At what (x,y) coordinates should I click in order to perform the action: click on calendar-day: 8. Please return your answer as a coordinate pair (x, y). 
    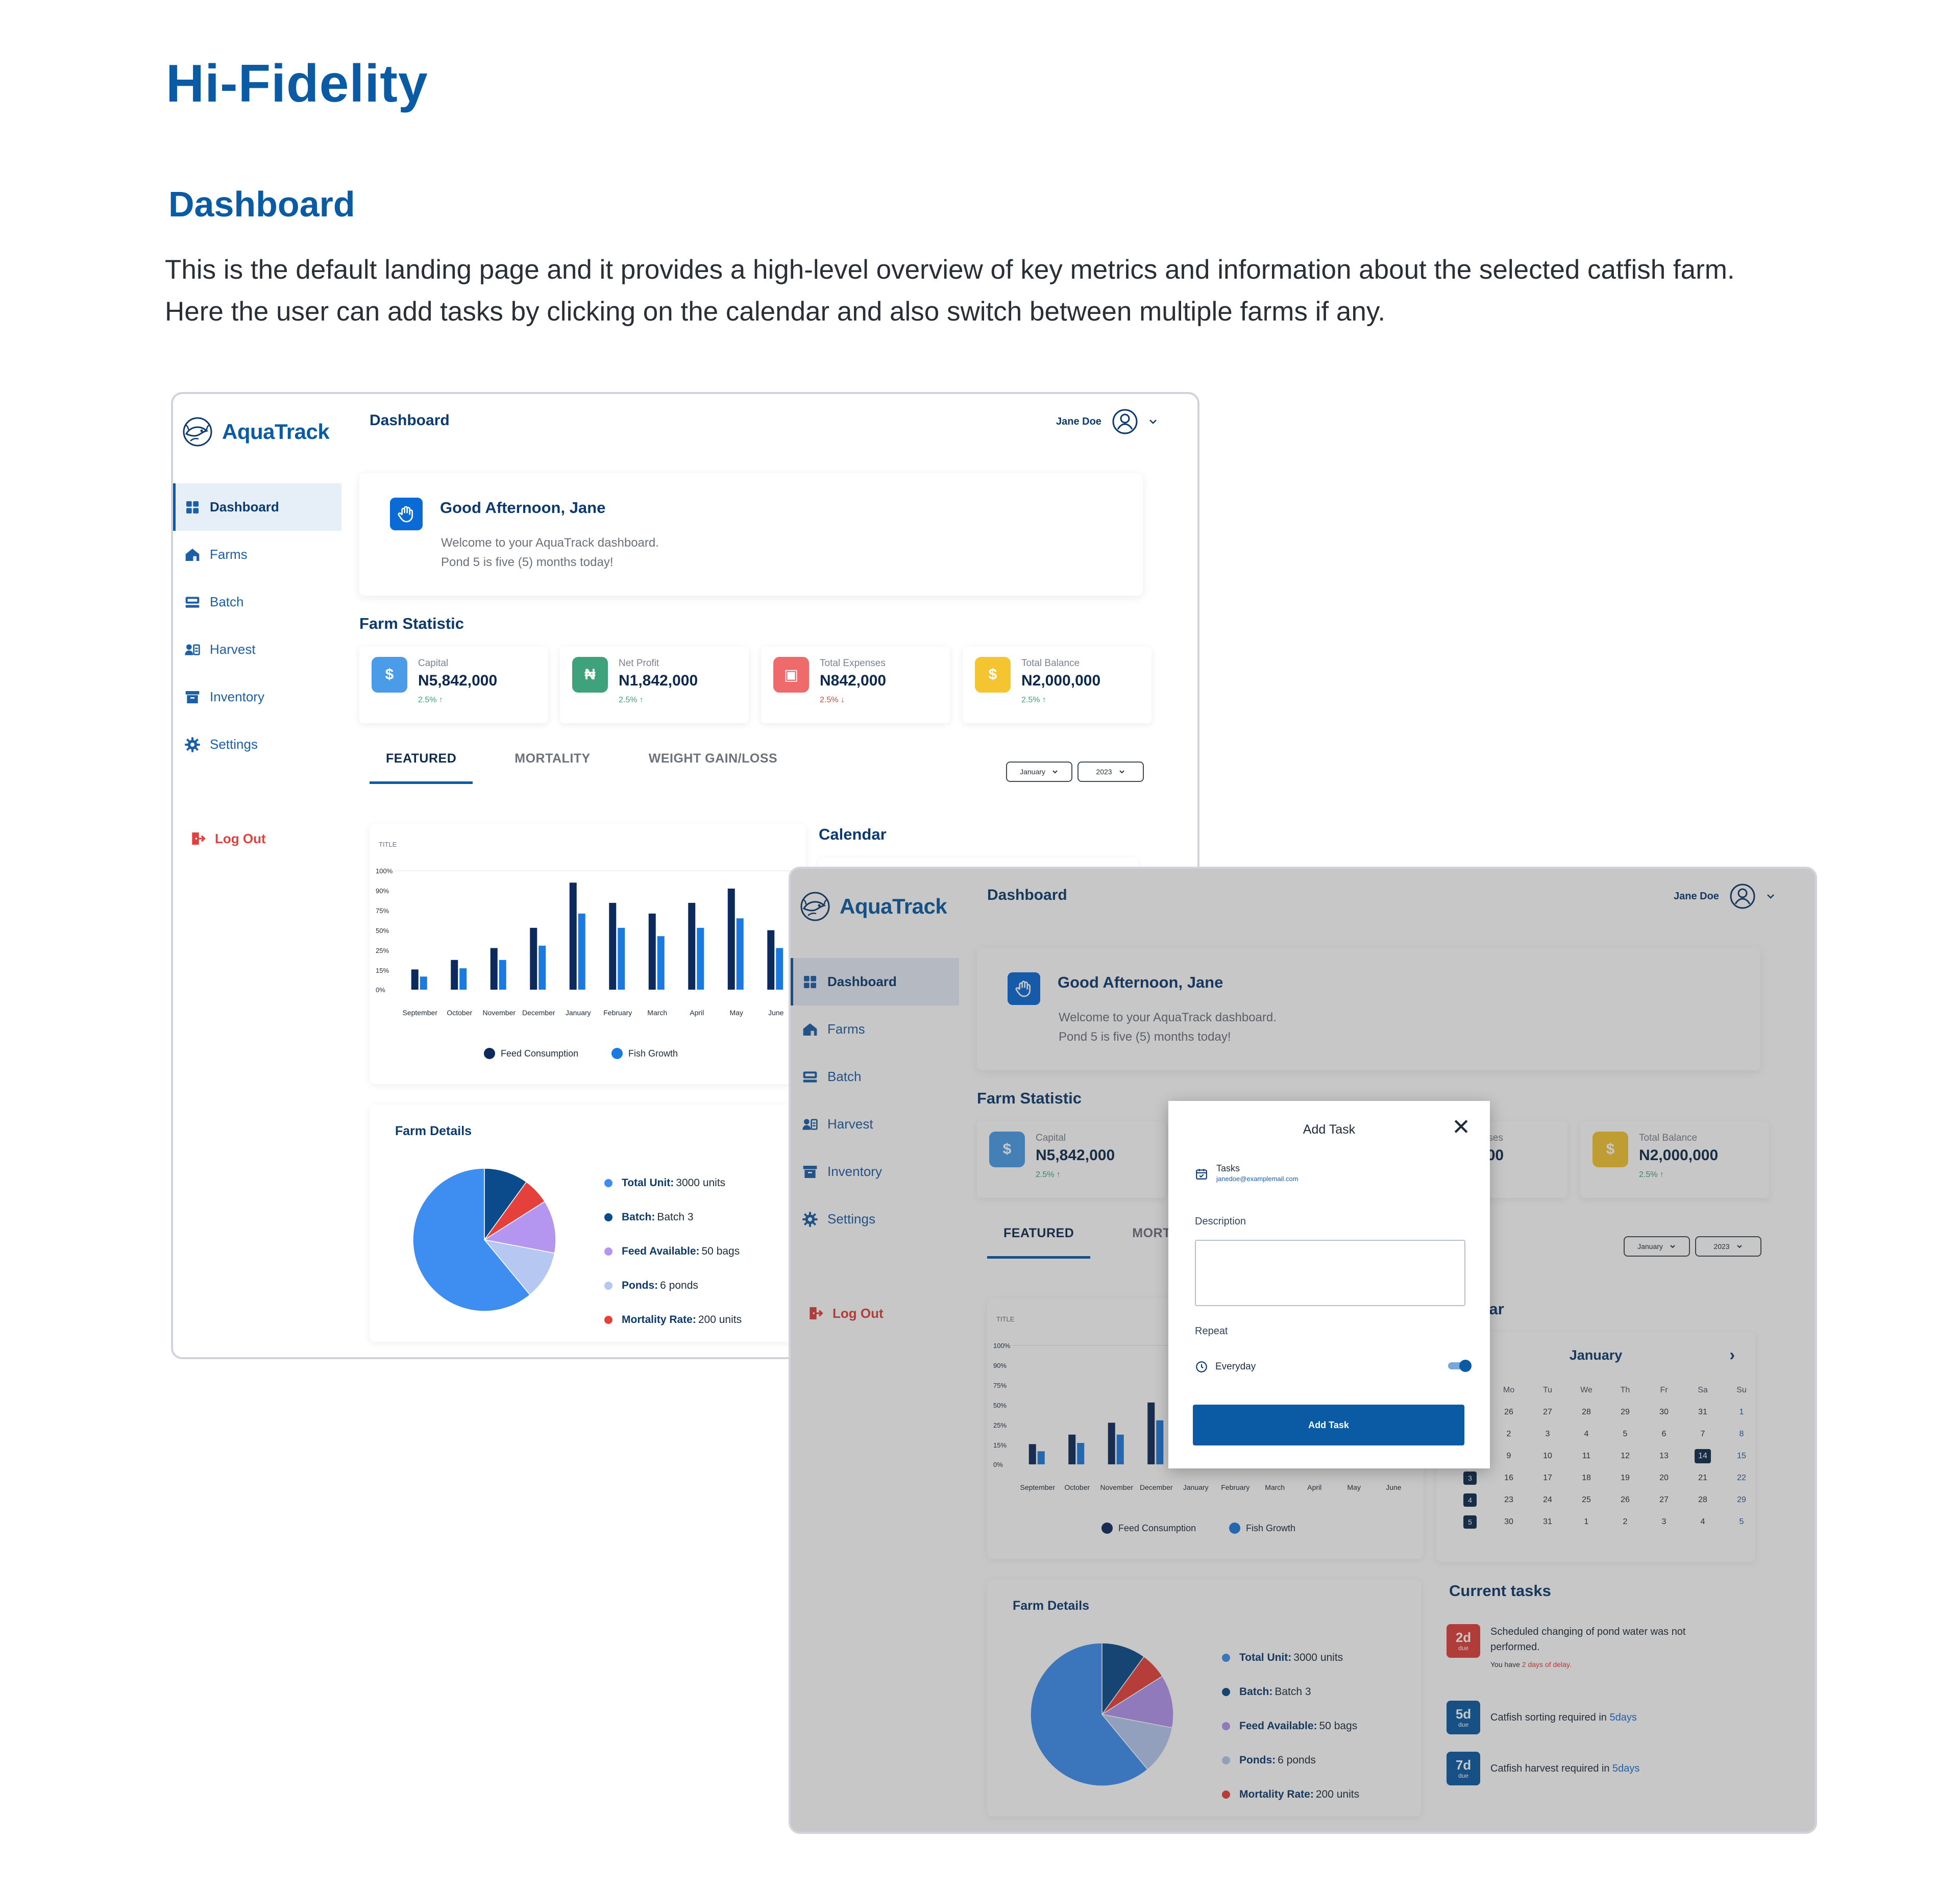
    Looking at the image, I should click on (1741, 1434).